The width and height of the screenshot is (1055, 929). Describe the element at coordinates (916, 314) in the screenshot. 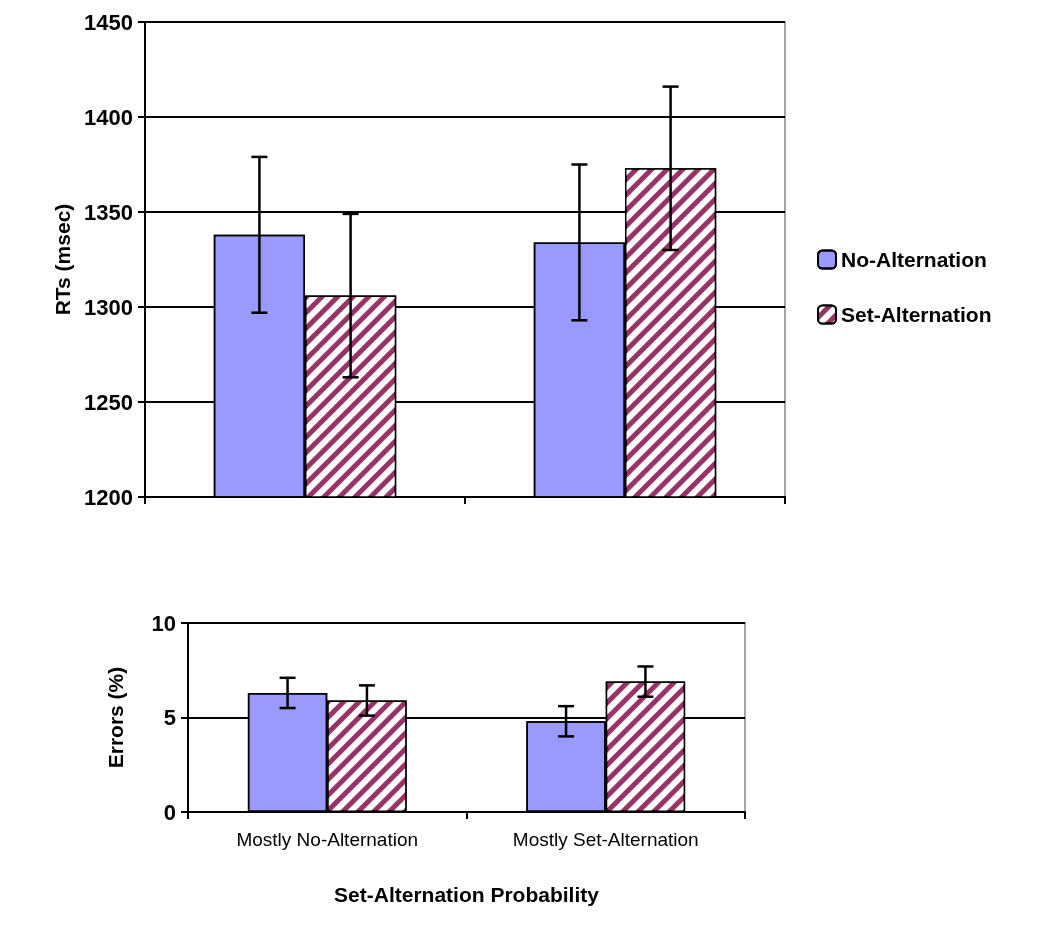

I see `legend-label: Set-Alternation` at that location.